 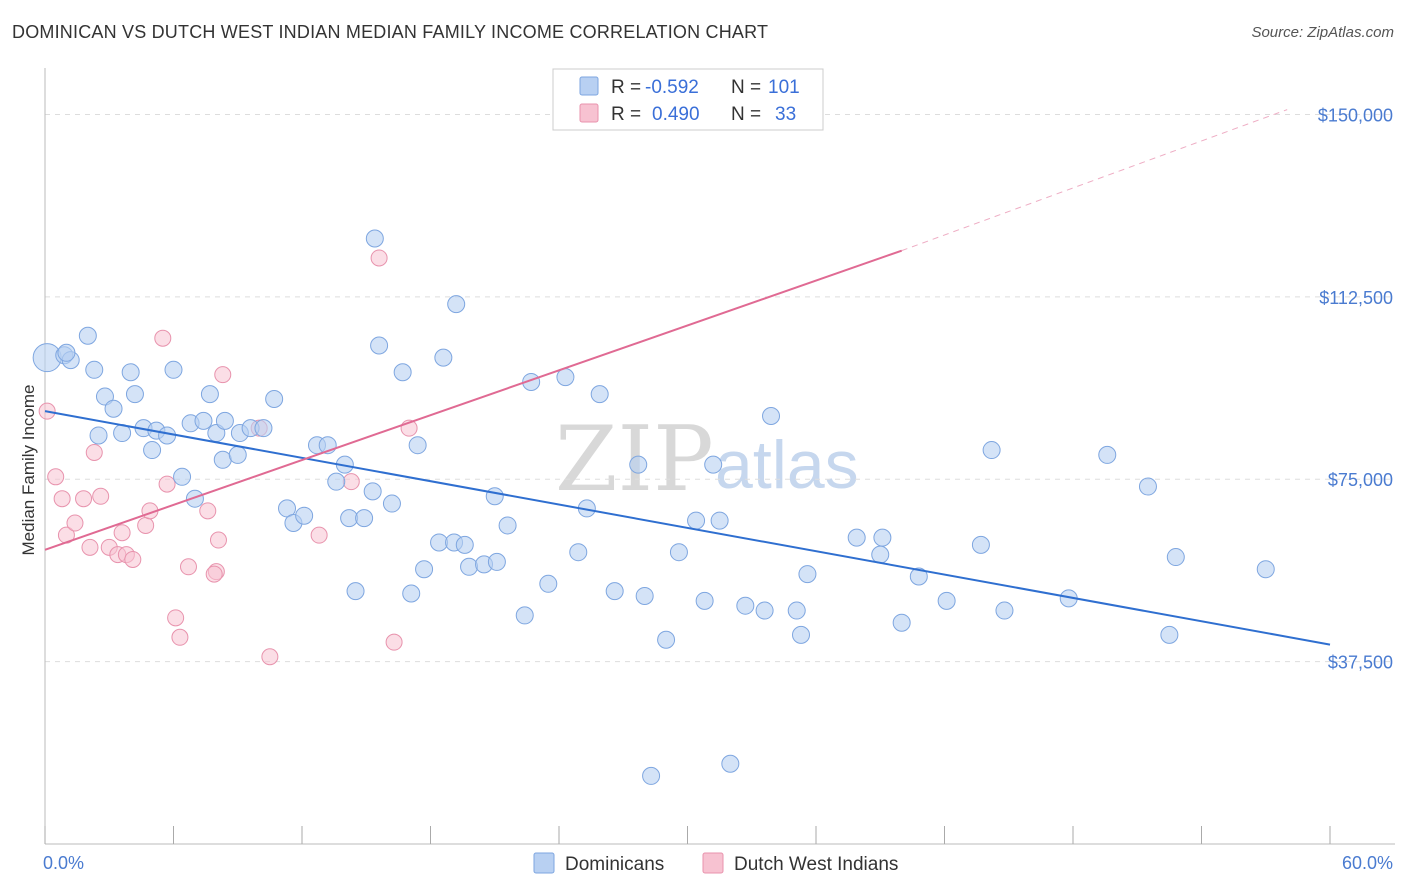 I want to click on bottom-legend-dutch-west-indians: Dutch West Indians, so click(x=816, y=864).